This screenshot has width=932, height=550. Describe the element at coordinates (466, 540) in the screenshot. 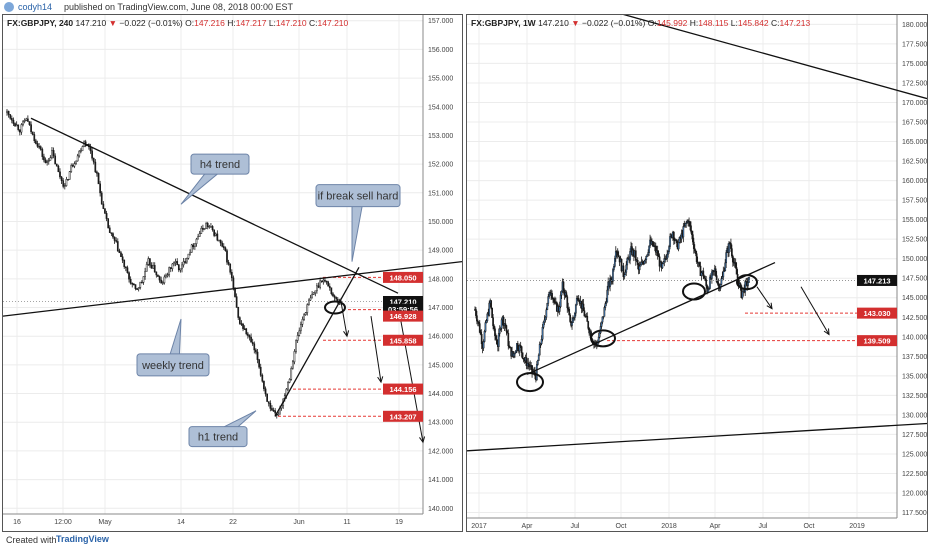

I see `footer: Created with TradingView` at that location.